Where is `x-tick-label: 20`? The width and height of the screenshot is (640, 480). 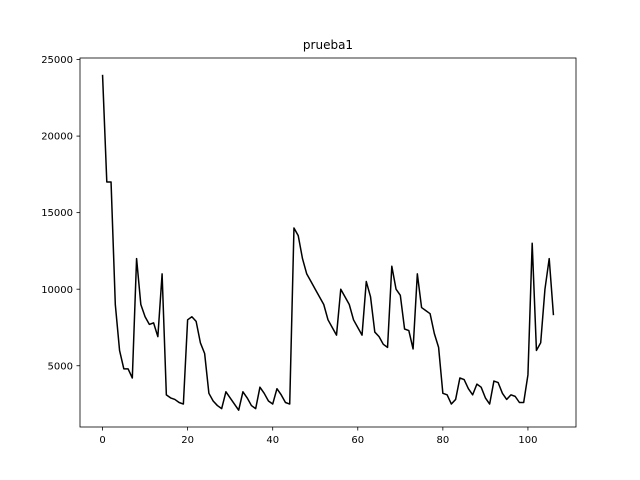 x-tick-label: 20 is located at coordinates (187, 440).